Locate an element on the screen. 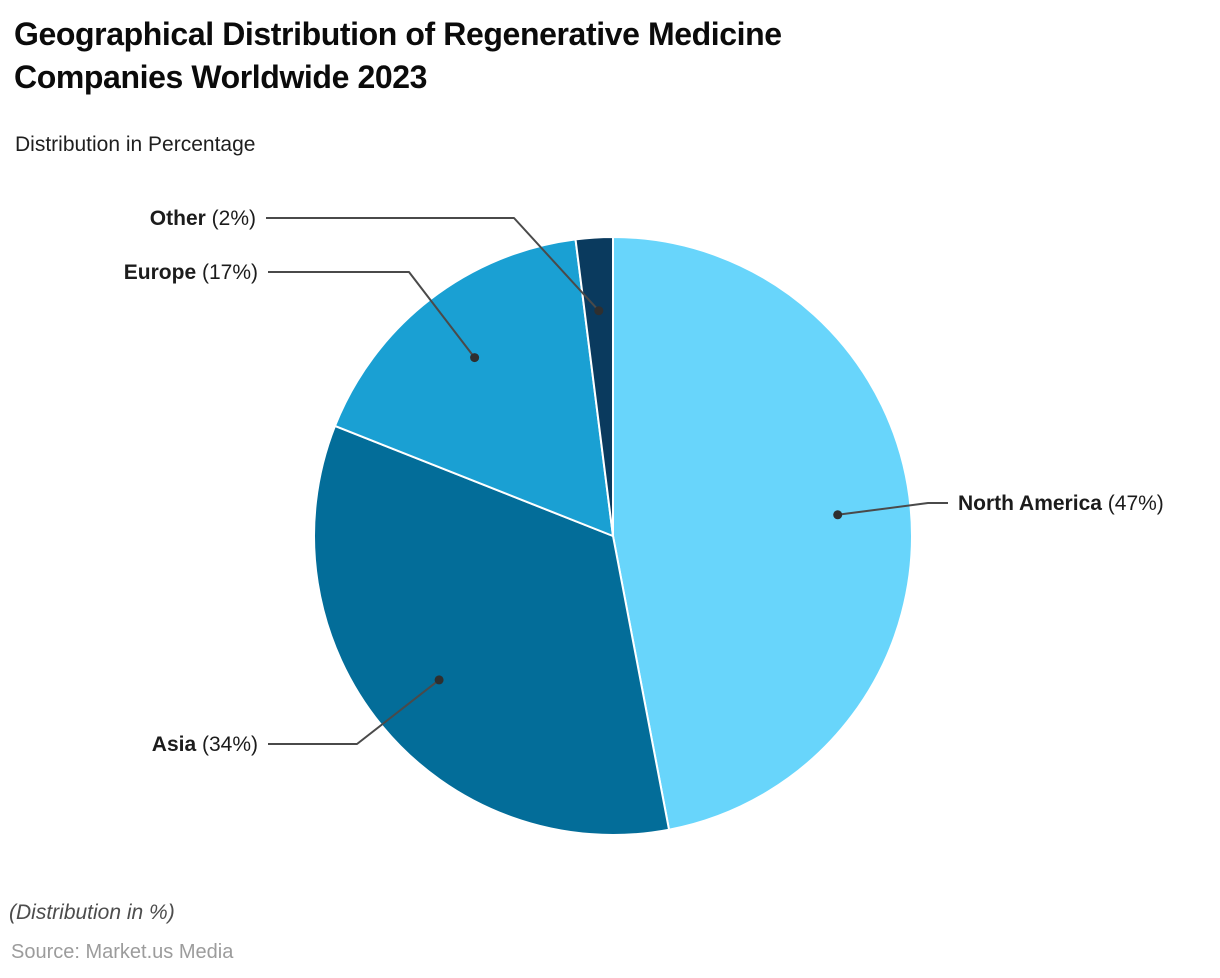 The width and height of the screenshot is (1220, 978). slice-label-name: North America is located at coordinates (1030, 503).